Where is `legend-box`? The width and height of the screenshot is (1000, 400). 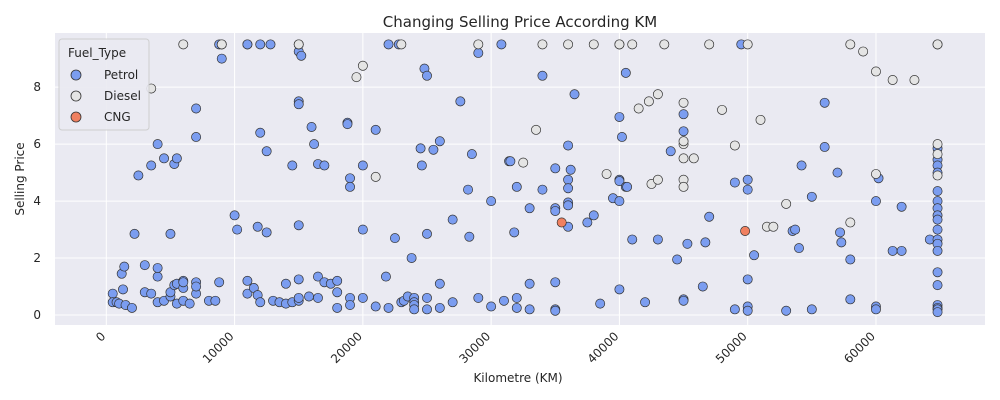 legend-box is located at coordinates (104, 84).